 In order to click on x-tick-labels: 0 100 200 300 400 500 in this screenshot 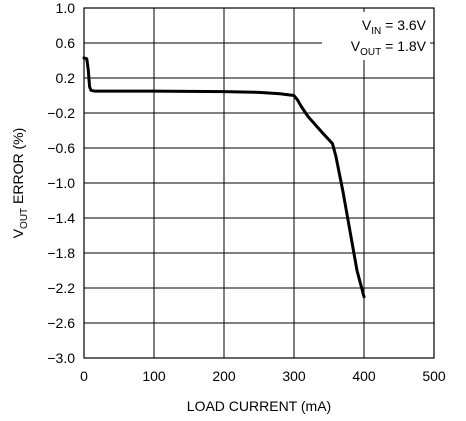, I will do `click(263, 376)`.